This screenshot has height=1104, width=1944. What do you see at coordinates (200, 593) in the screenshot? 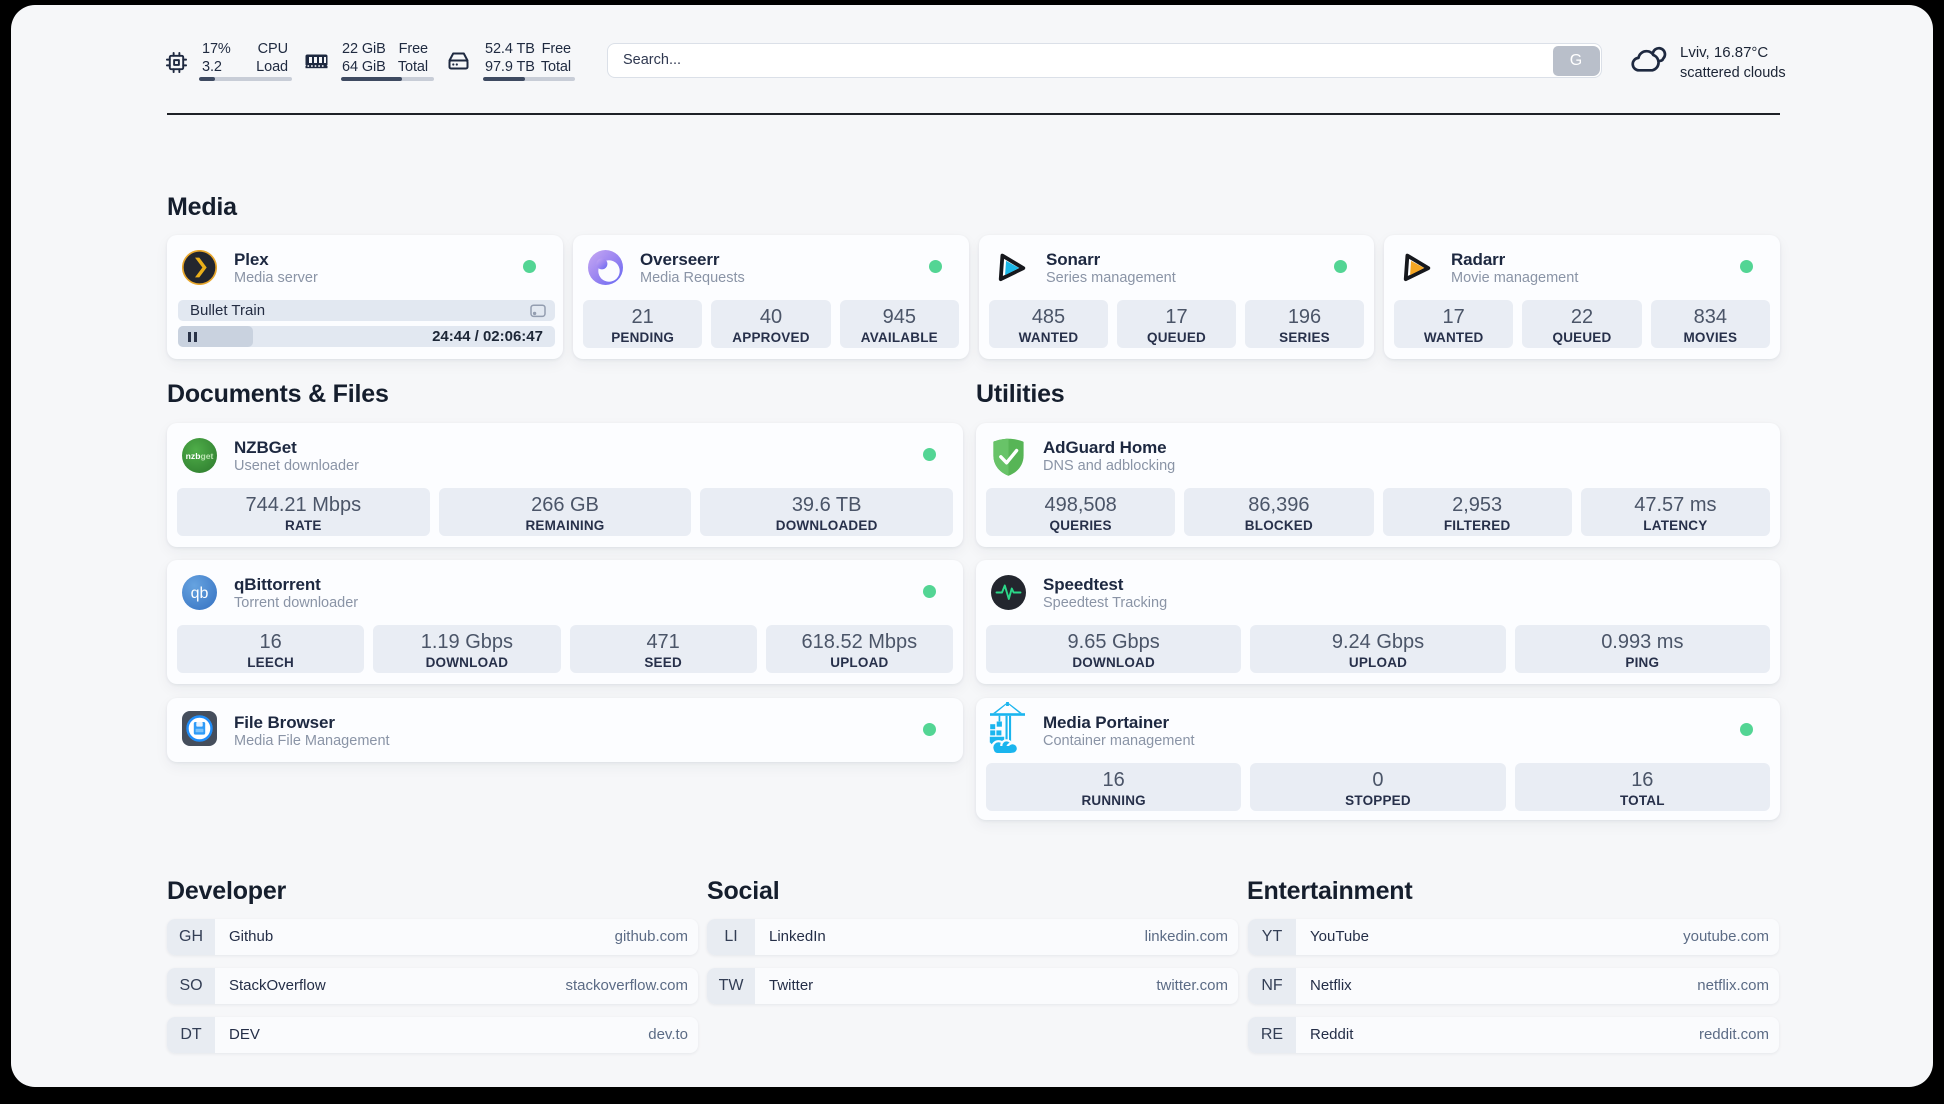
I see `svg-text: qb` at bounding box center [200, 593].